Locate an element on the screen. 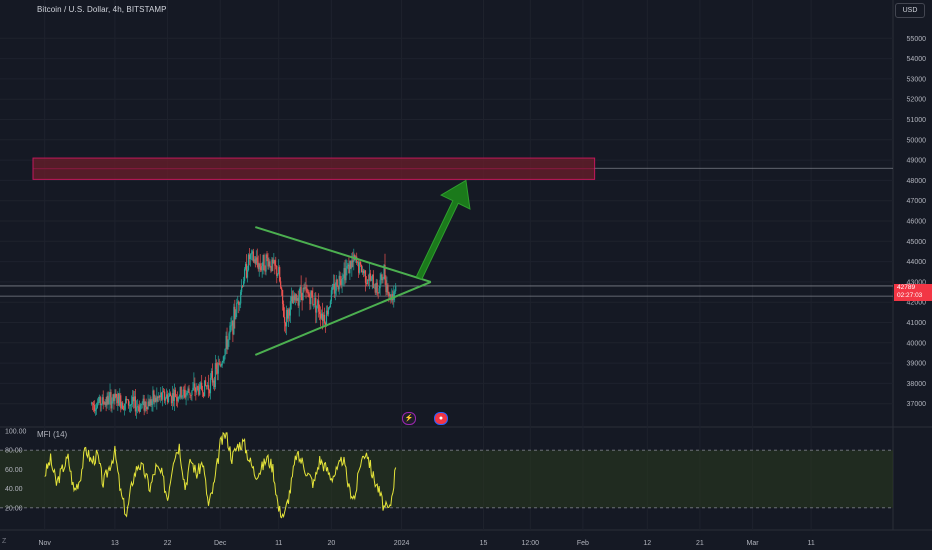  price-tick-label: 42000 is located at coordinates (917, 303).